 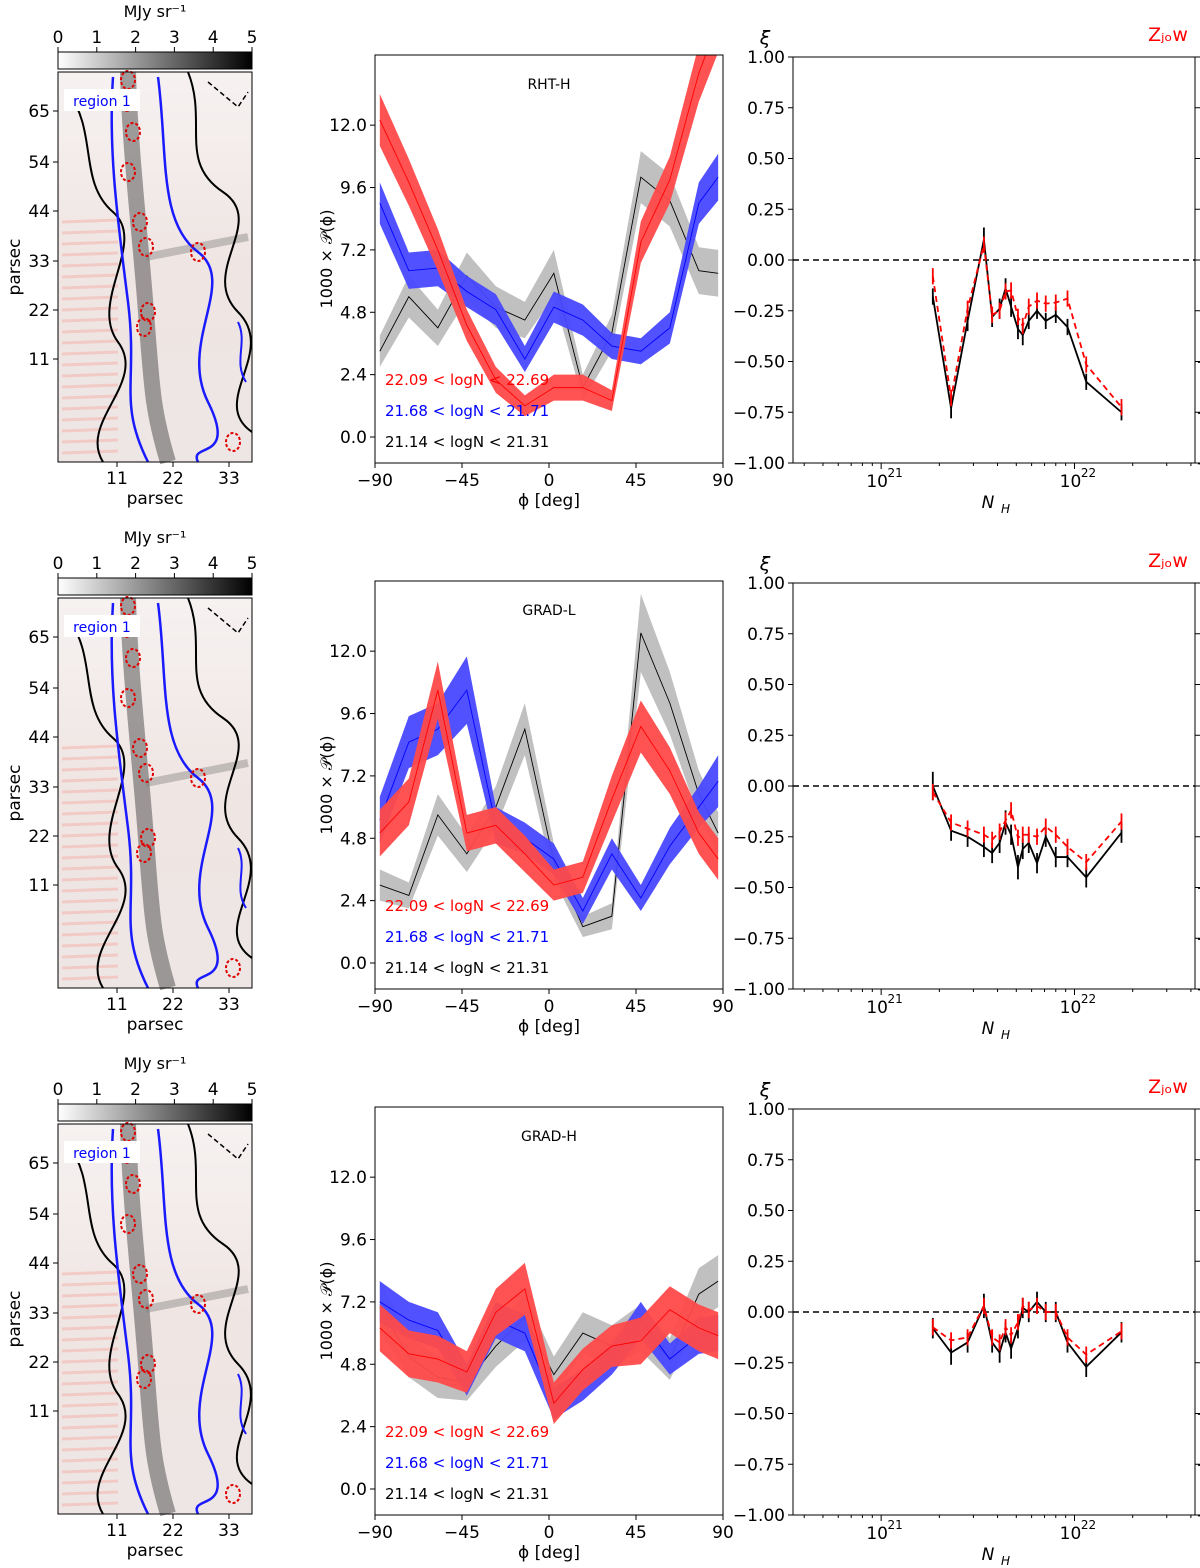 I want to click on map-ytick-label: 22, so click(x=39, y=1363).